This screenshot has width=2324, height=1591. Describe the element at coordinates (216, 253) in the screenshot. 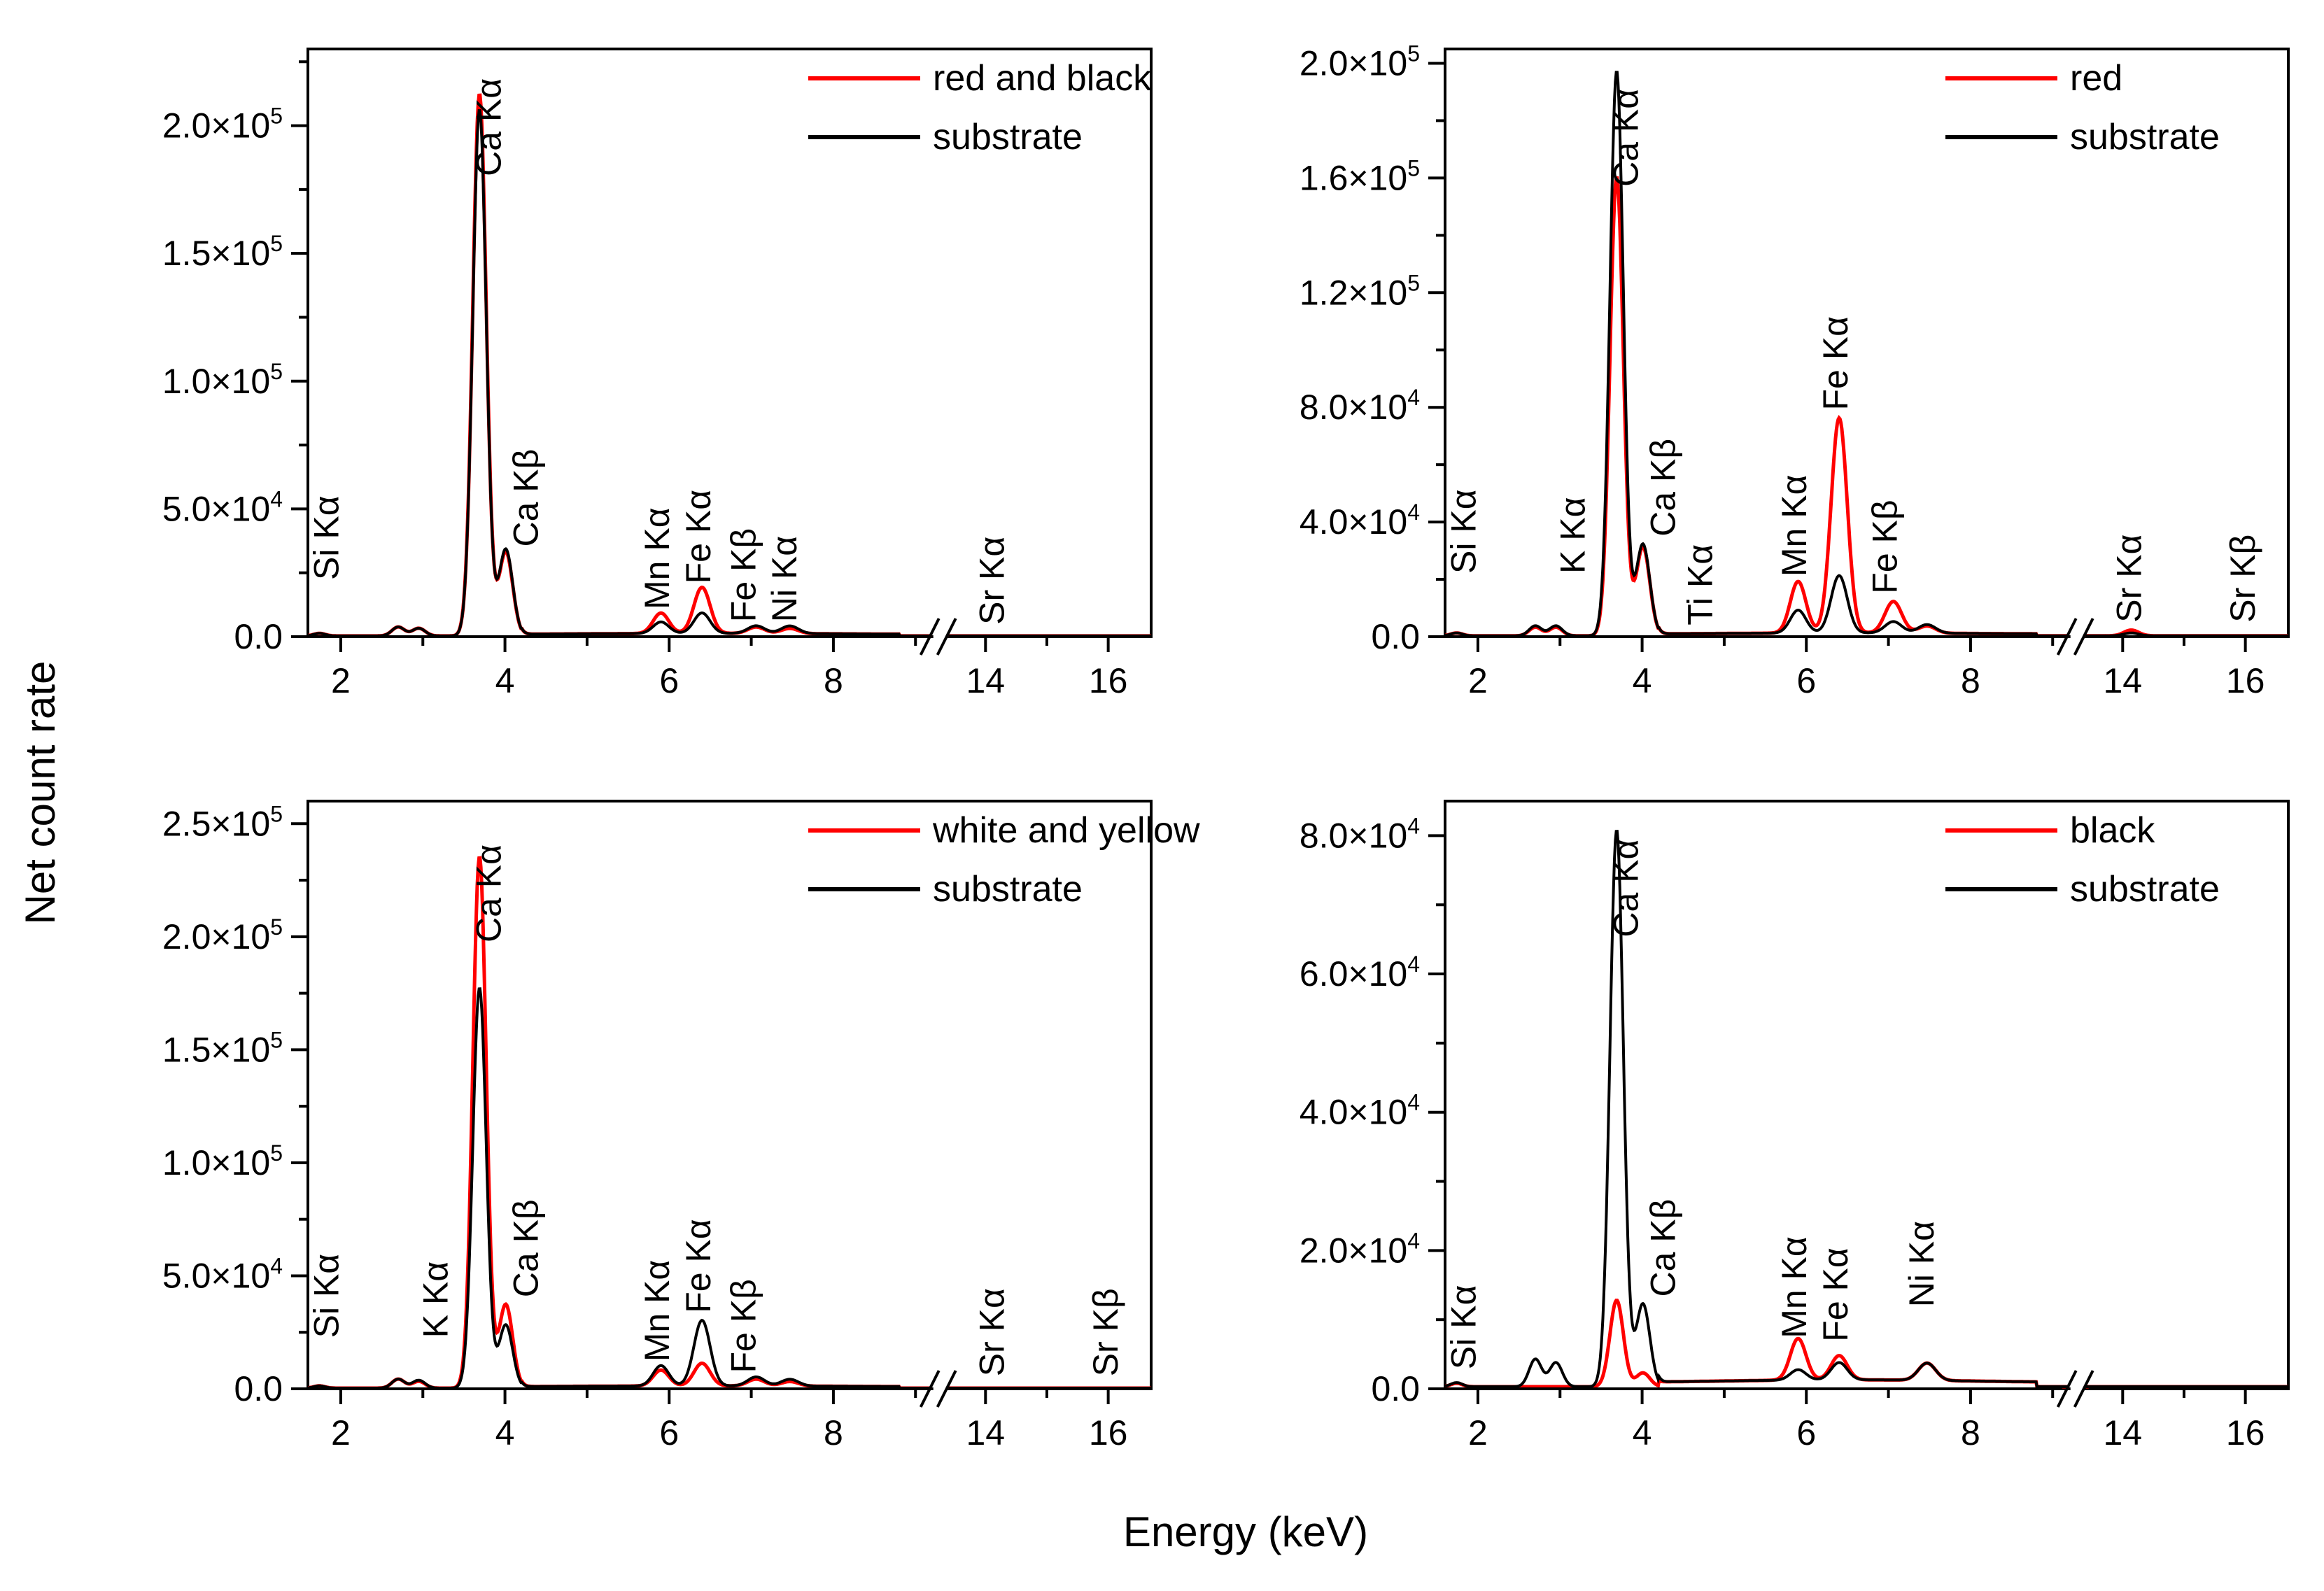

I see `y-tick-mantissa: 1.5×10` at that location.